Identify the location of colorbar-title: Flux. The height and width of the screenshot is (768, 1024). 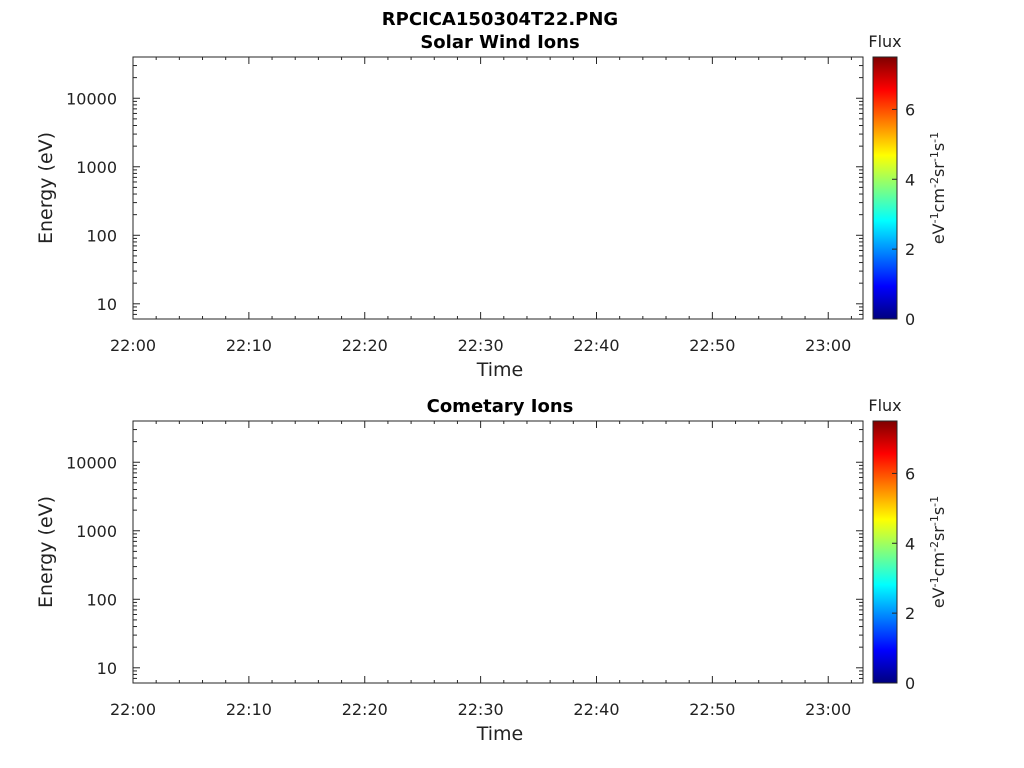
(884, 41).